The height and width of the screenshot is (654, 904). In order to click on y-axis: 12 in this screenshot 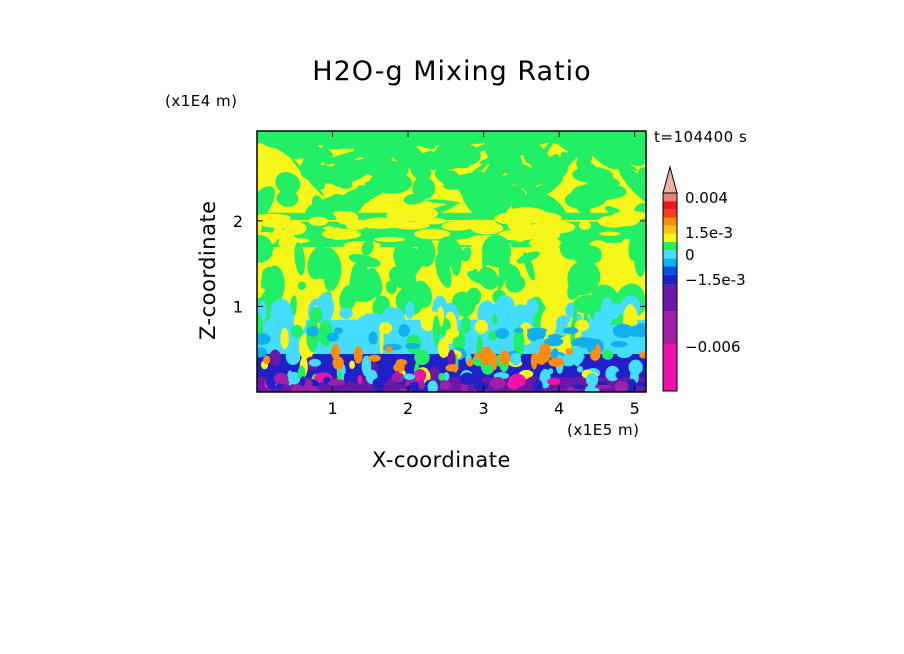, I will do `click(439, 264)`.